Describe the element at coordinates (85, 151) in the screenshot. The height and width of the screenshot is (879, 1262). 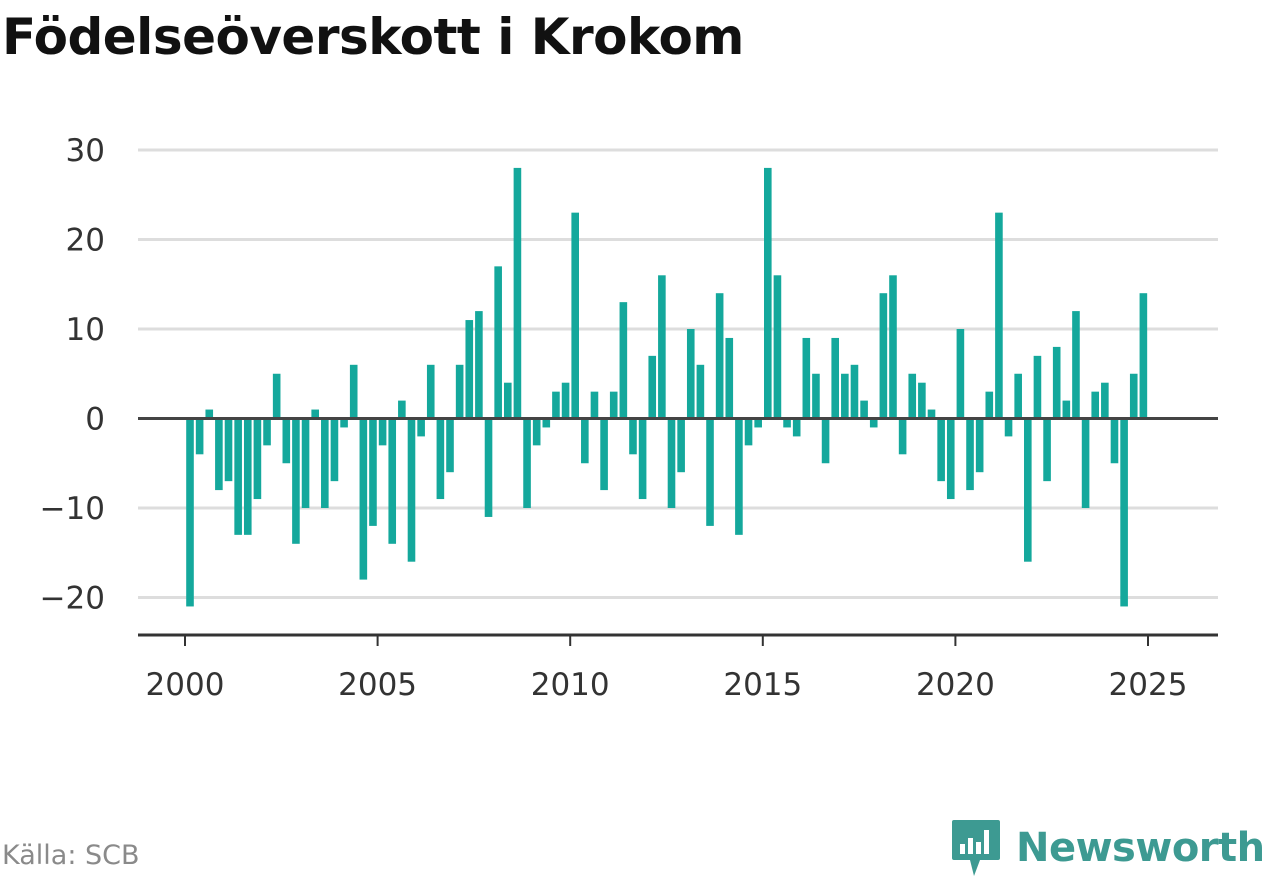
I see `y-tick-label: 30` at that location.